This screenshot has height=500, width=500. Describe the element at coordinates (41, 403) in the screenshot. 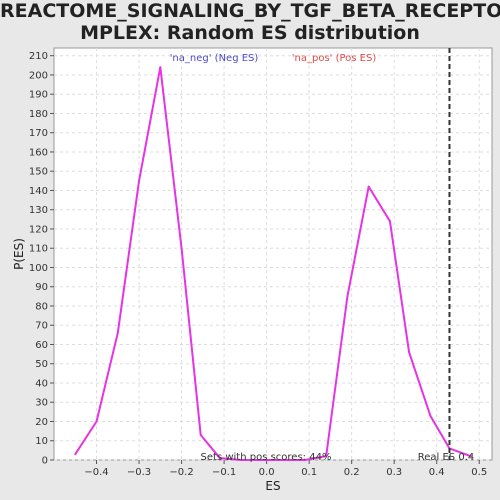

I see `y-tick-label: 30` at that location.